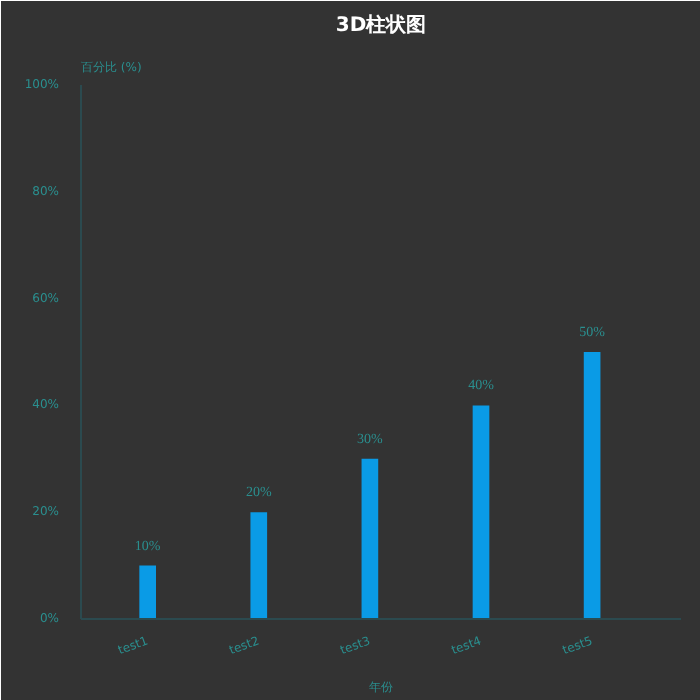 The width and height of the screenshot is (700, 700). I want to click on chart-title: 3D柱状图, so click(381, 25).